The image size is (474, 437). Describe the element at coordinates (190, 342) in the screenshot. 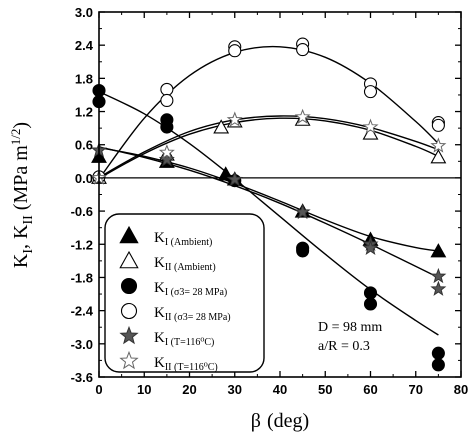

I see `legend-label-sub: I (T=116⁰C)` at that location.